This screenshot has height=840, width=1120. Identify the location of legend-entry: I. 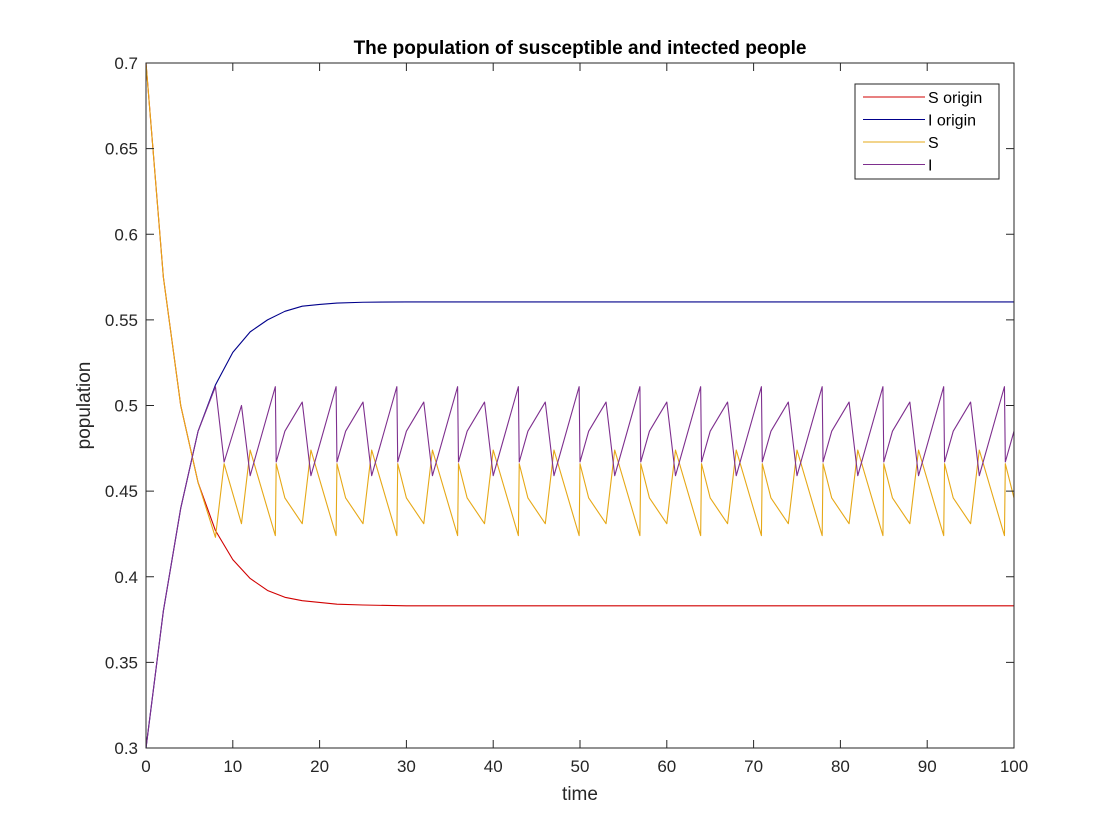
(930, 166).